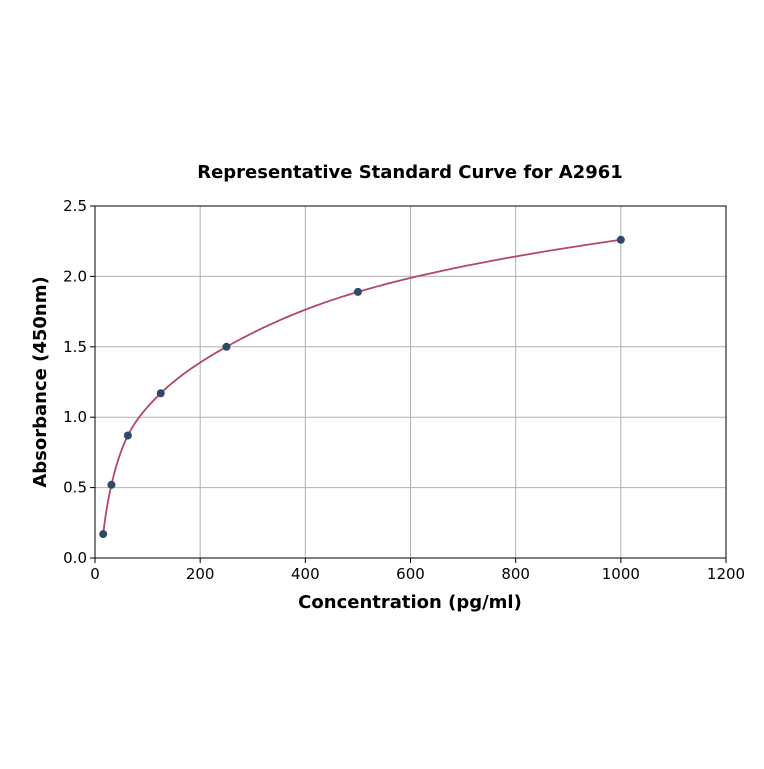 The height and width of the screenshot is (769, 764). I want to click on y-tick-label: 2.0, so click(75, 276).